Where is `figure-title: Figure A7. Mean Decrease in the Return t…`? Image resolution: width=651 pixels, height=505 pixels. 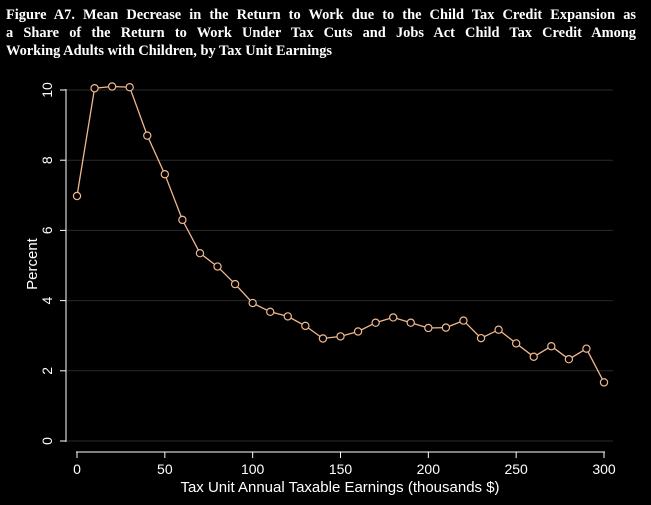
figure-title: Figure A7. Mean Decrease in the Return t… is located at coordinates (321, 33).